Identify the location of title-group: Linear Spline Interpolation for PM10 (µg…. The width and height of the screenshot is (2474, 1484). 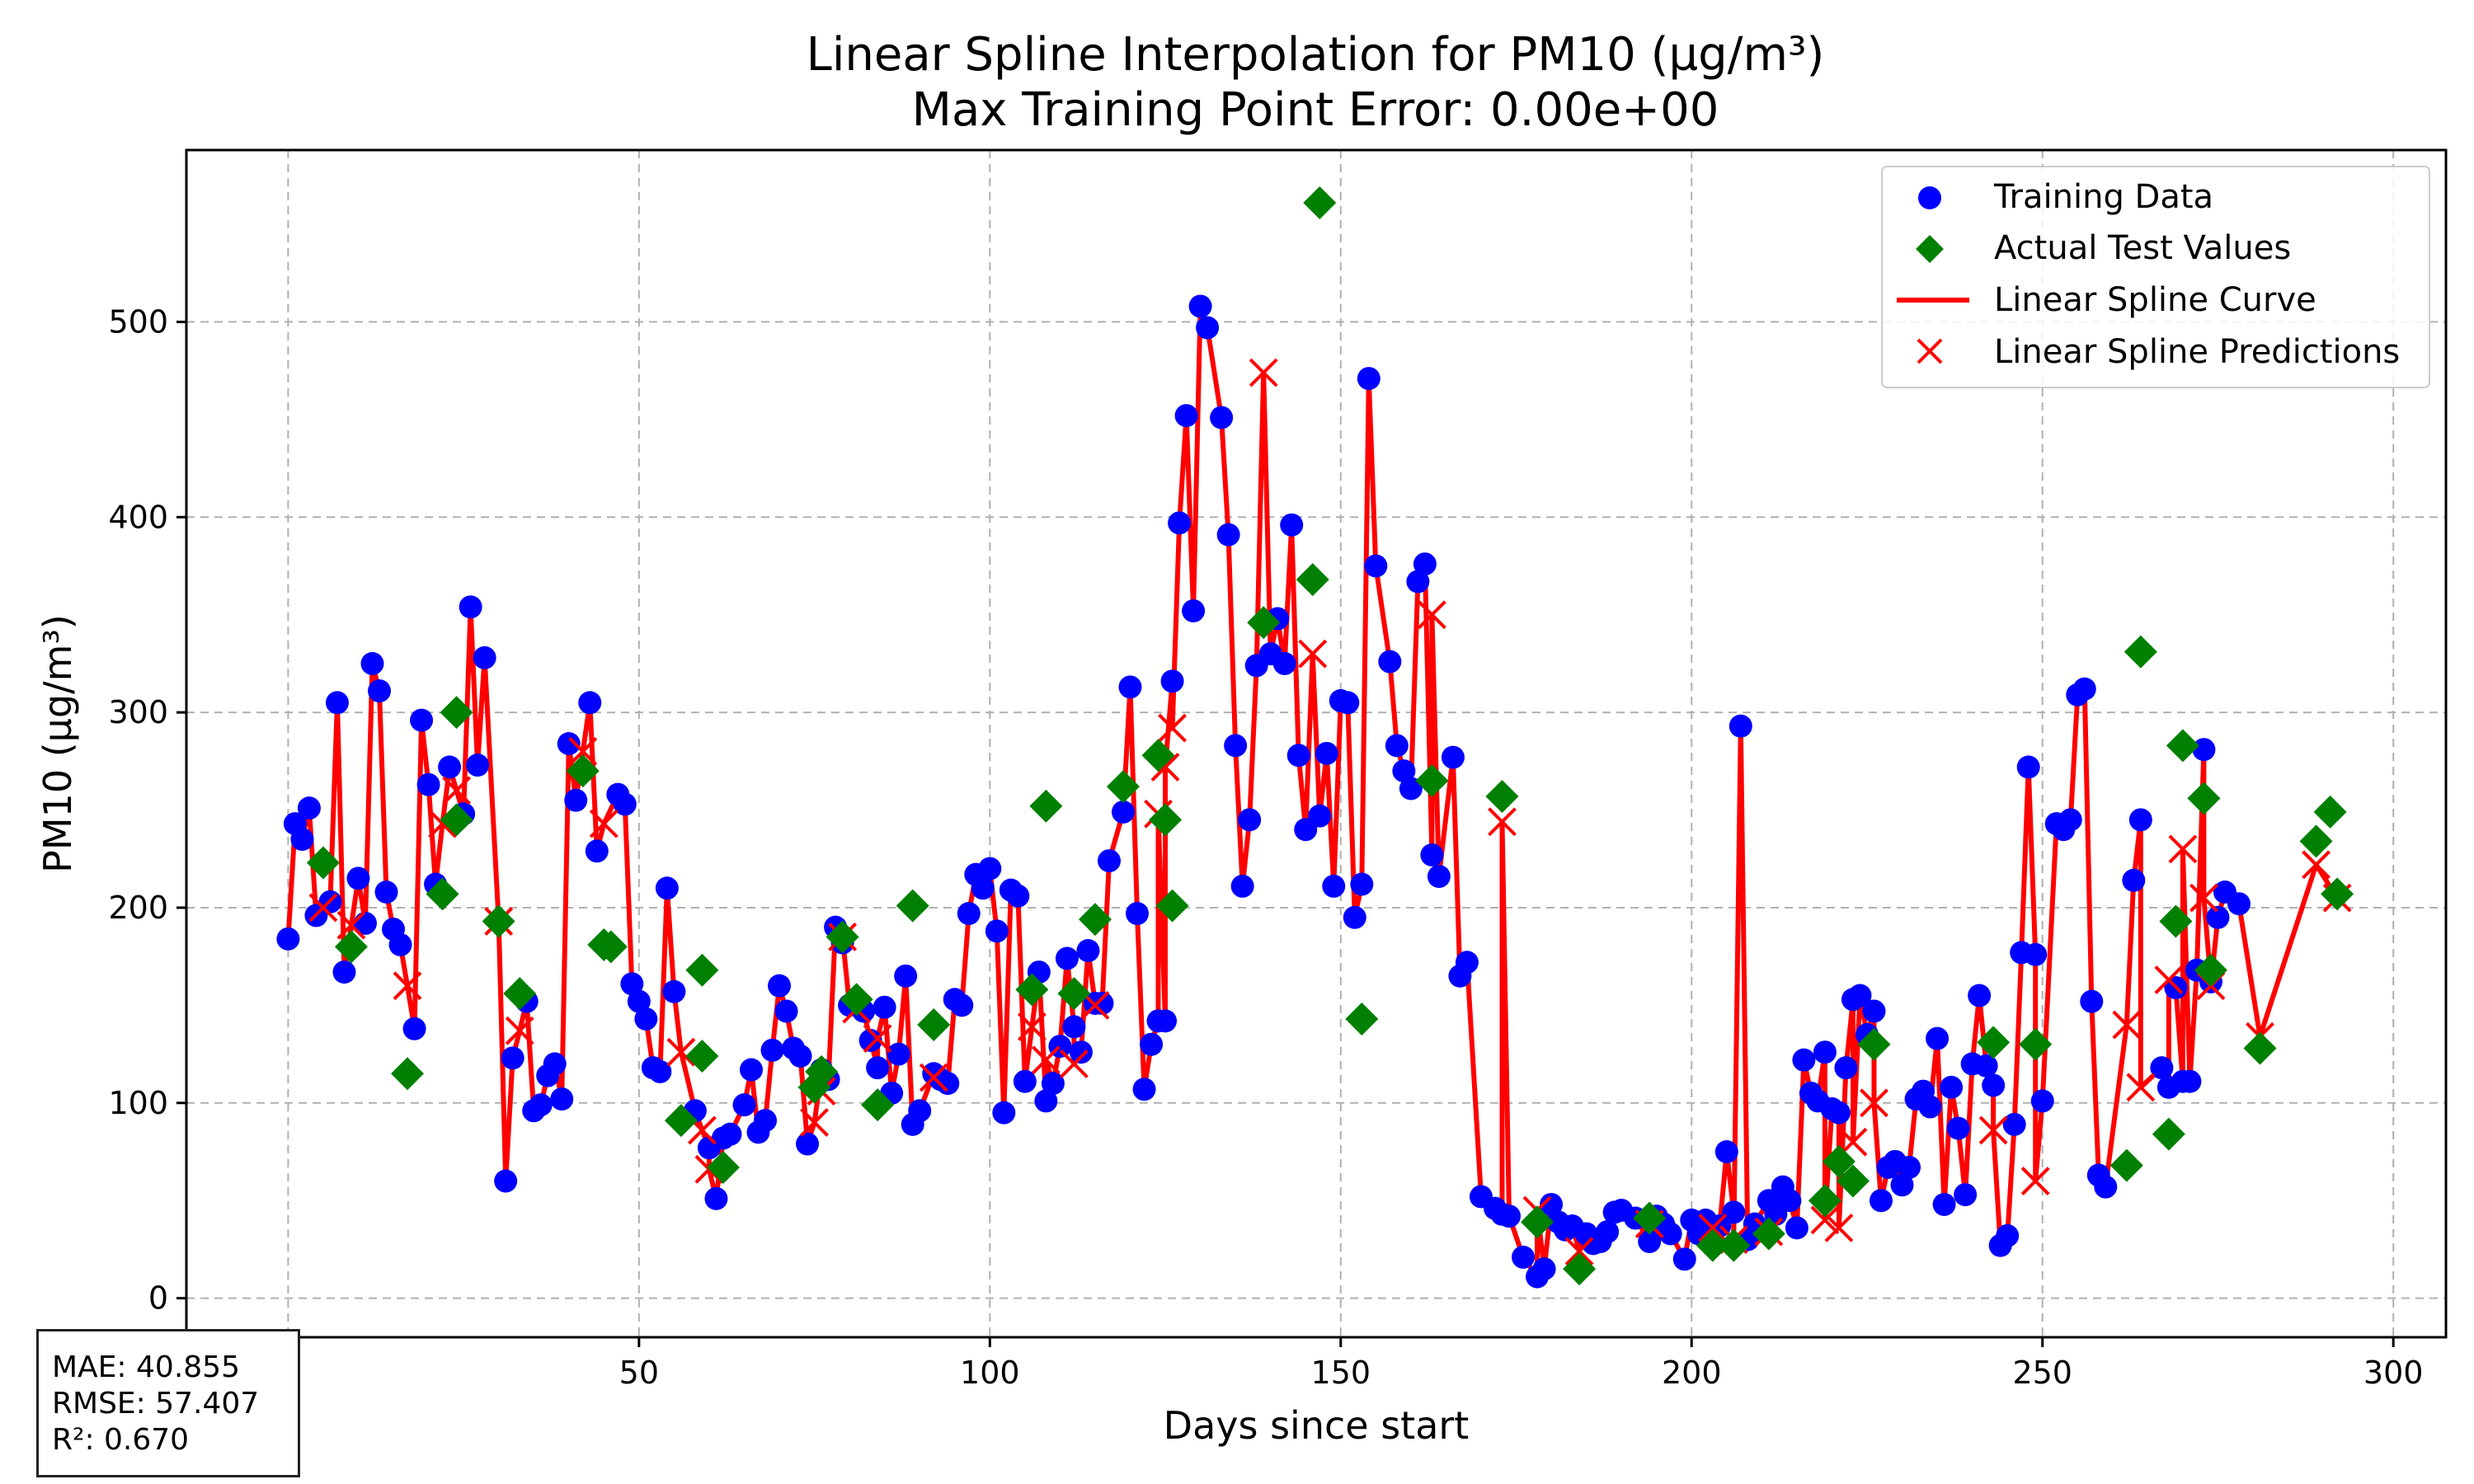
(1316, 82).